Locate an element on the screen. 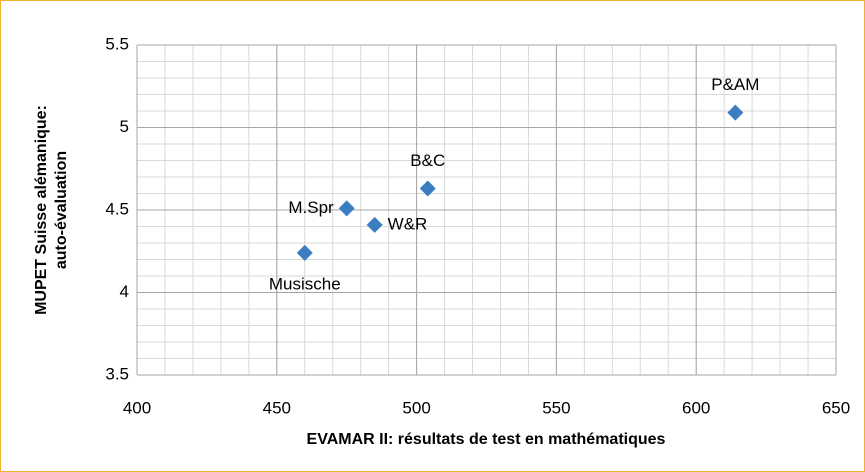 This screenshot has width=865, height=472. x-tick-label: 450 is located at coordinates (277, 407).